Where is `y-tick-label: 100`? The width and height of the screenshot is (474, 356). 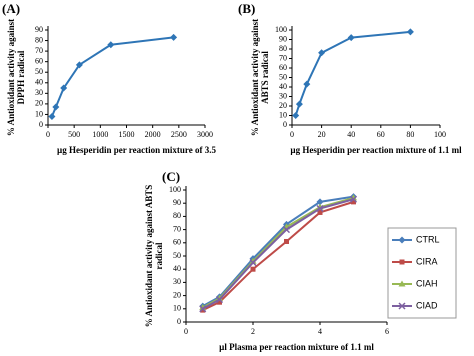 y-tick-label: 100 is located at coordinates (175, 189).